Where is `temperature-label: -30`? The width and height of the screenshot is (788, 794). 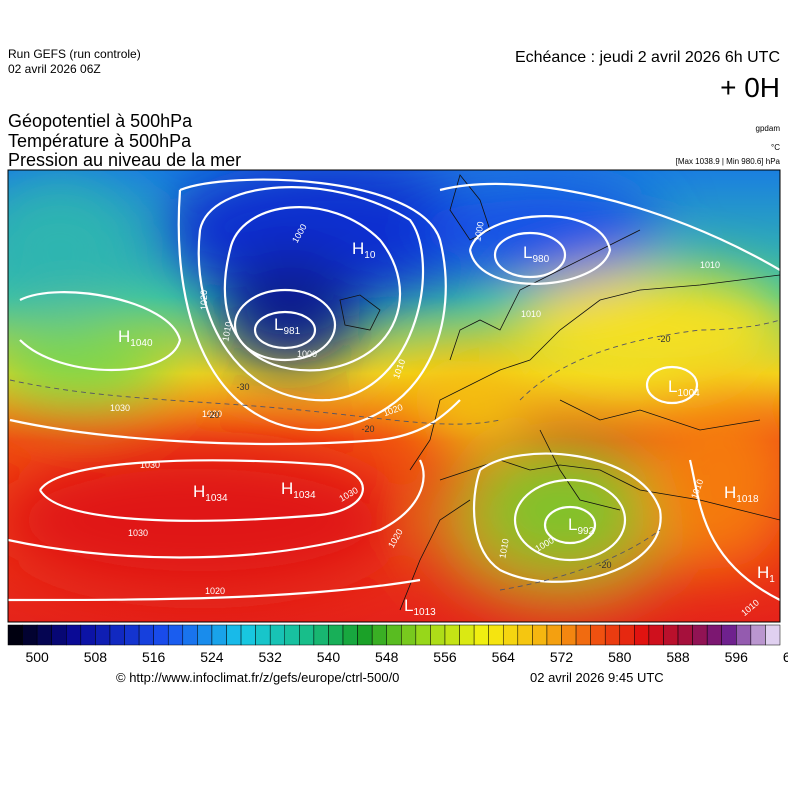
temperature-label: -30 is located at coordinates (242, 387).